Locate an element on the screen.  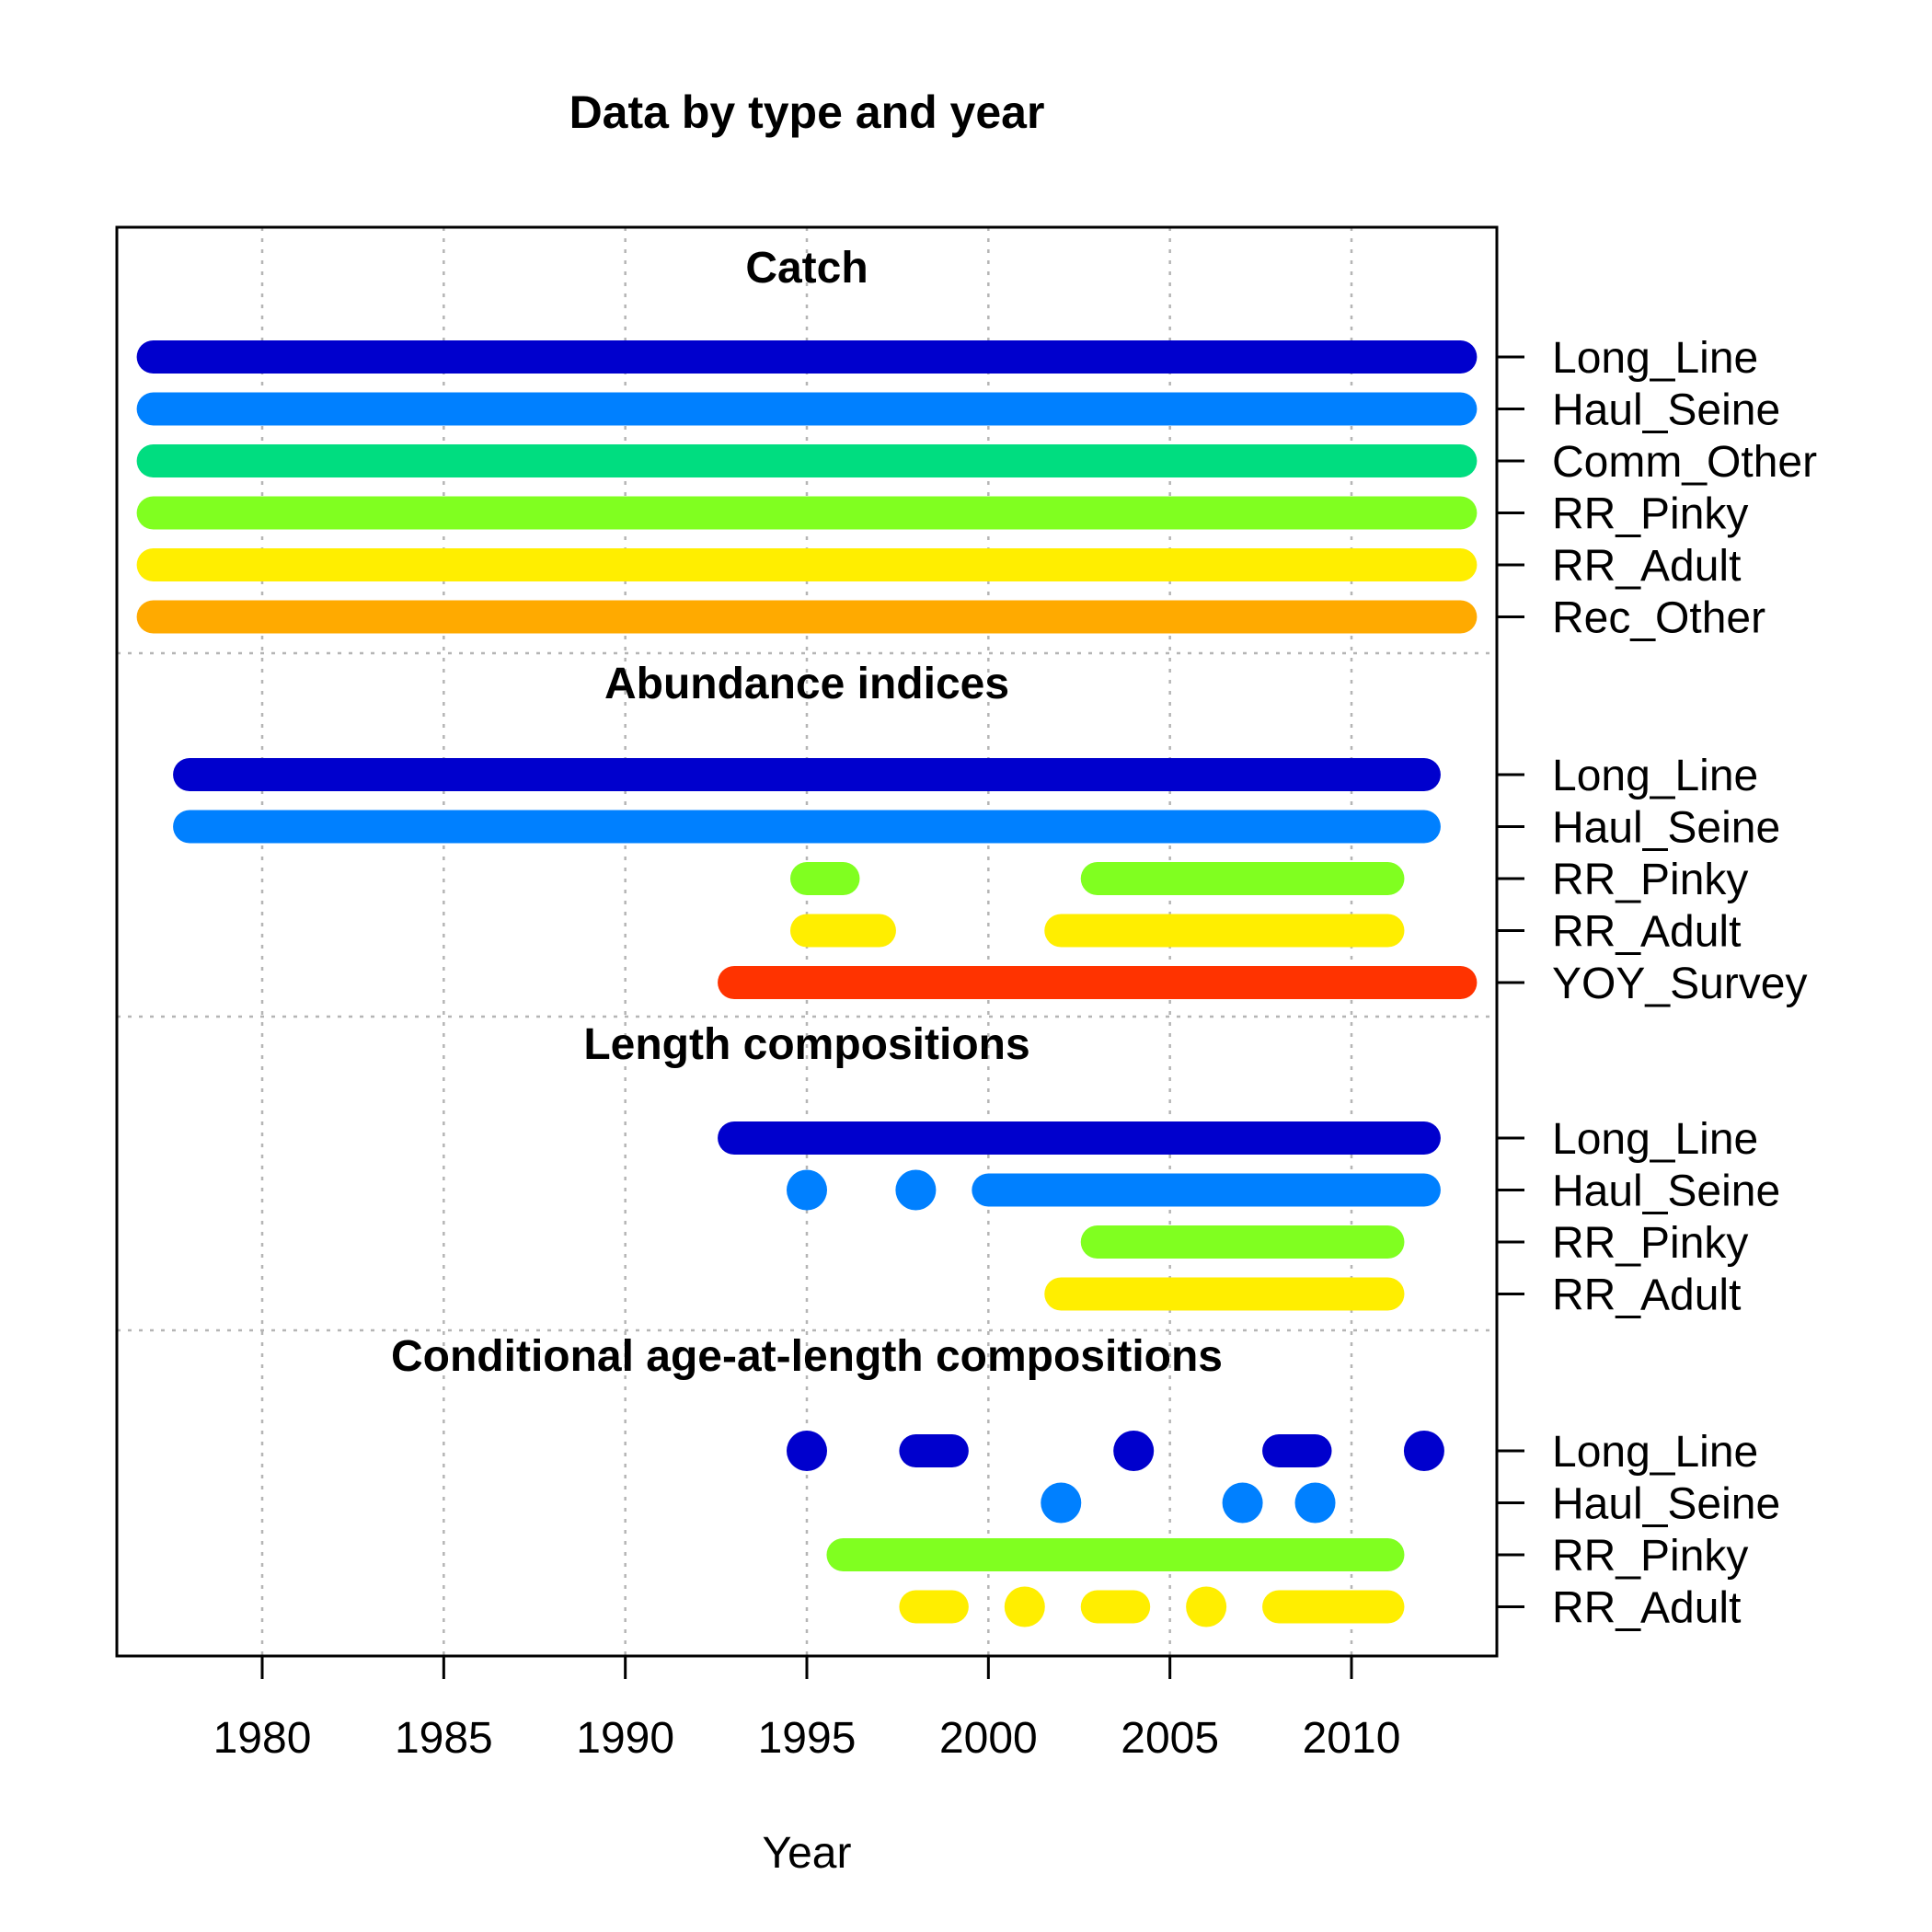
row-label: YOY_Survey is located at coordinates (1679, 984).